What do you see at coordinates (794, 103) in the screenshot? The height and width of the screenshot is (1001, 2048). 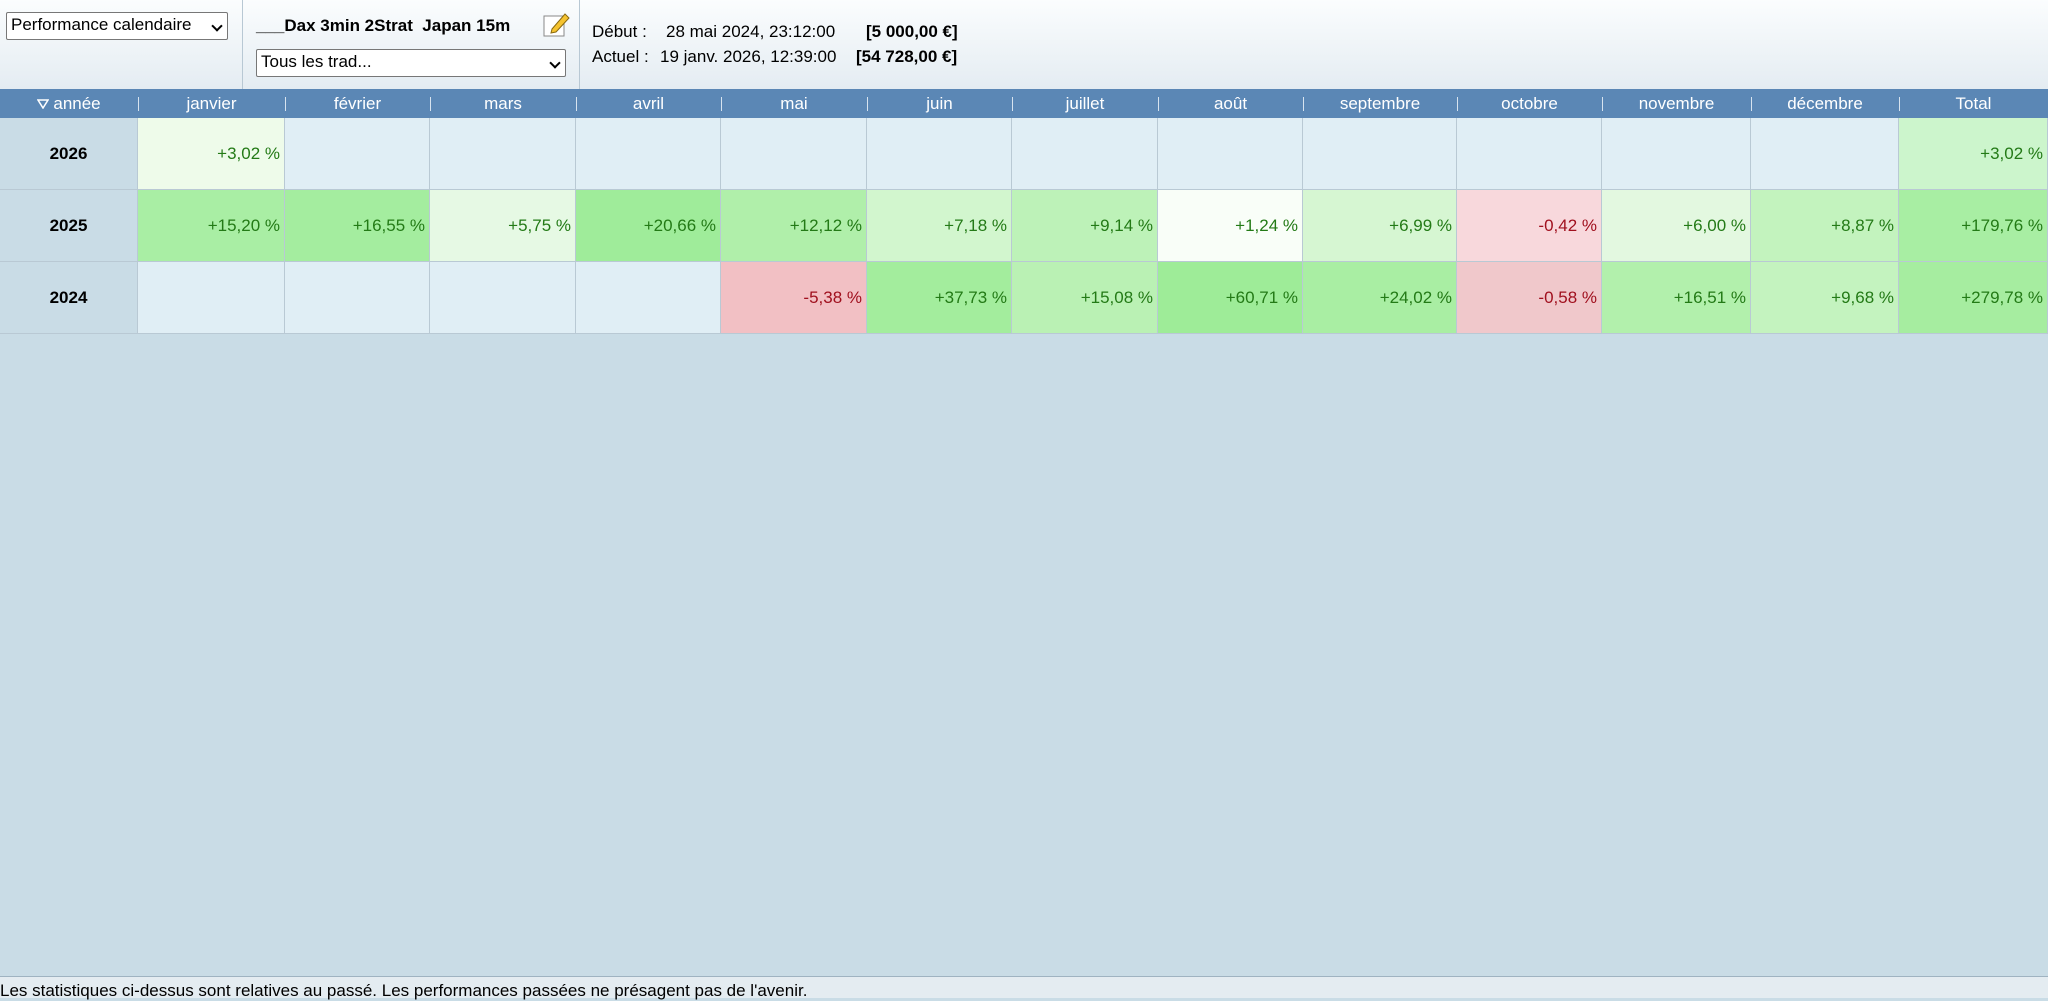 I see `column-header: mai` at bounding box center [794, 103].